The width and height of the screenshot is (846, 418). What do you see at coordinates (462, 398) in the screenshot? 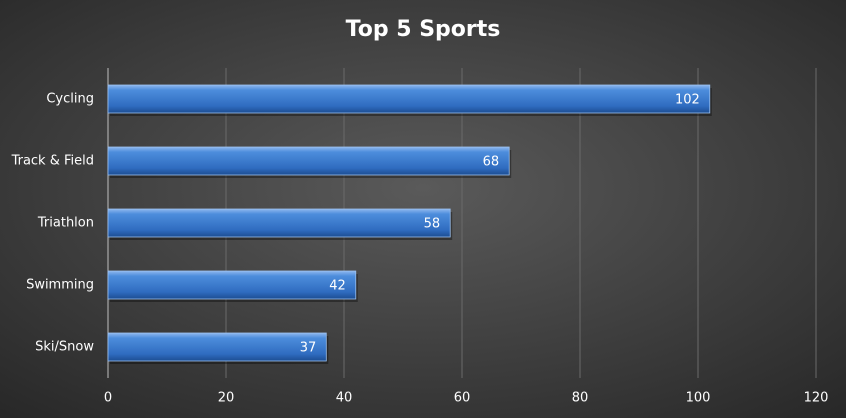
I see `x-tick-label: 60` at bounding box center [462, 398].